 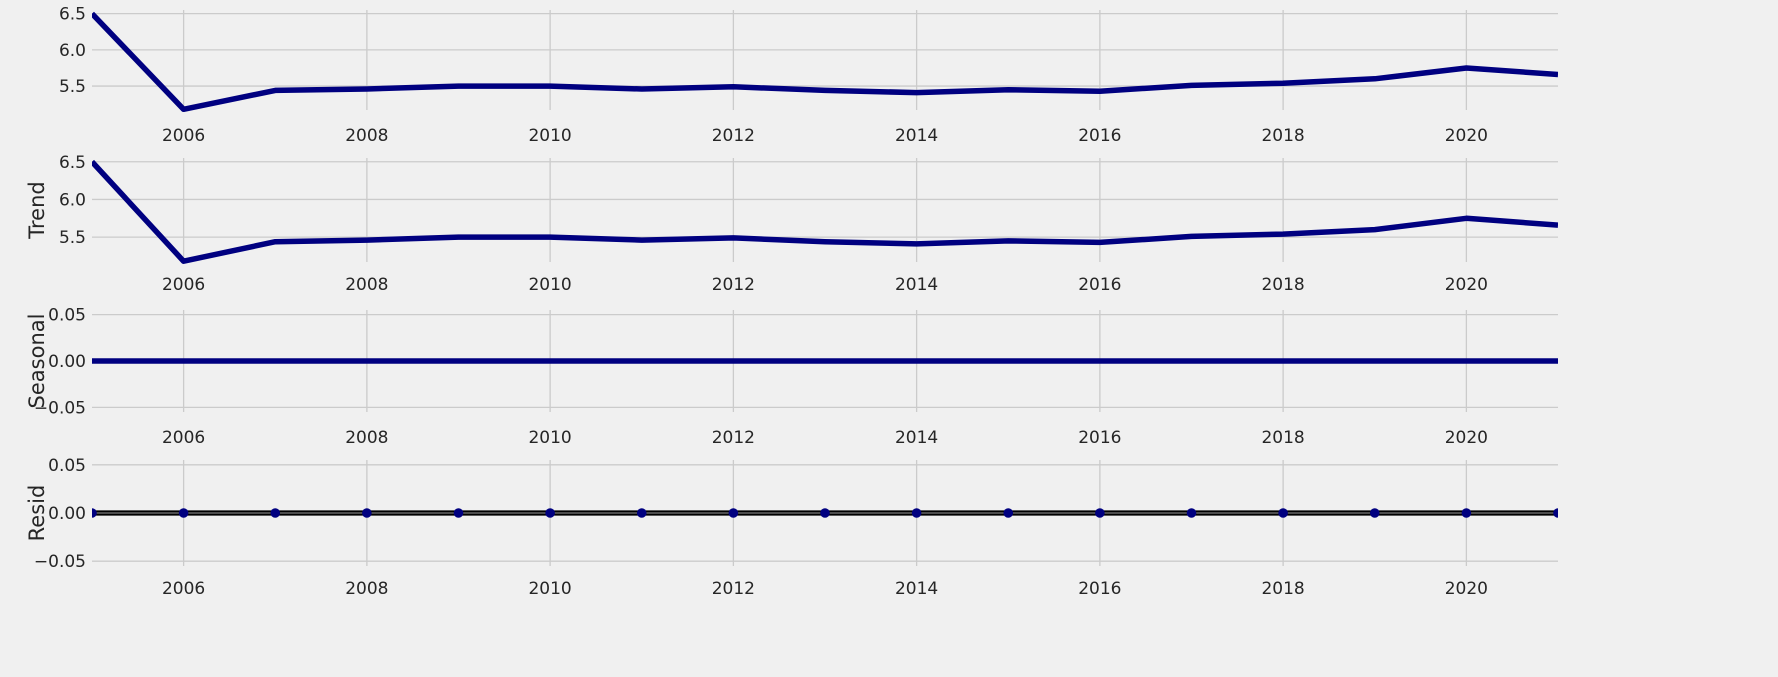 I want to click on y-axis-label: Seasonal, so click(x=37, y=361).